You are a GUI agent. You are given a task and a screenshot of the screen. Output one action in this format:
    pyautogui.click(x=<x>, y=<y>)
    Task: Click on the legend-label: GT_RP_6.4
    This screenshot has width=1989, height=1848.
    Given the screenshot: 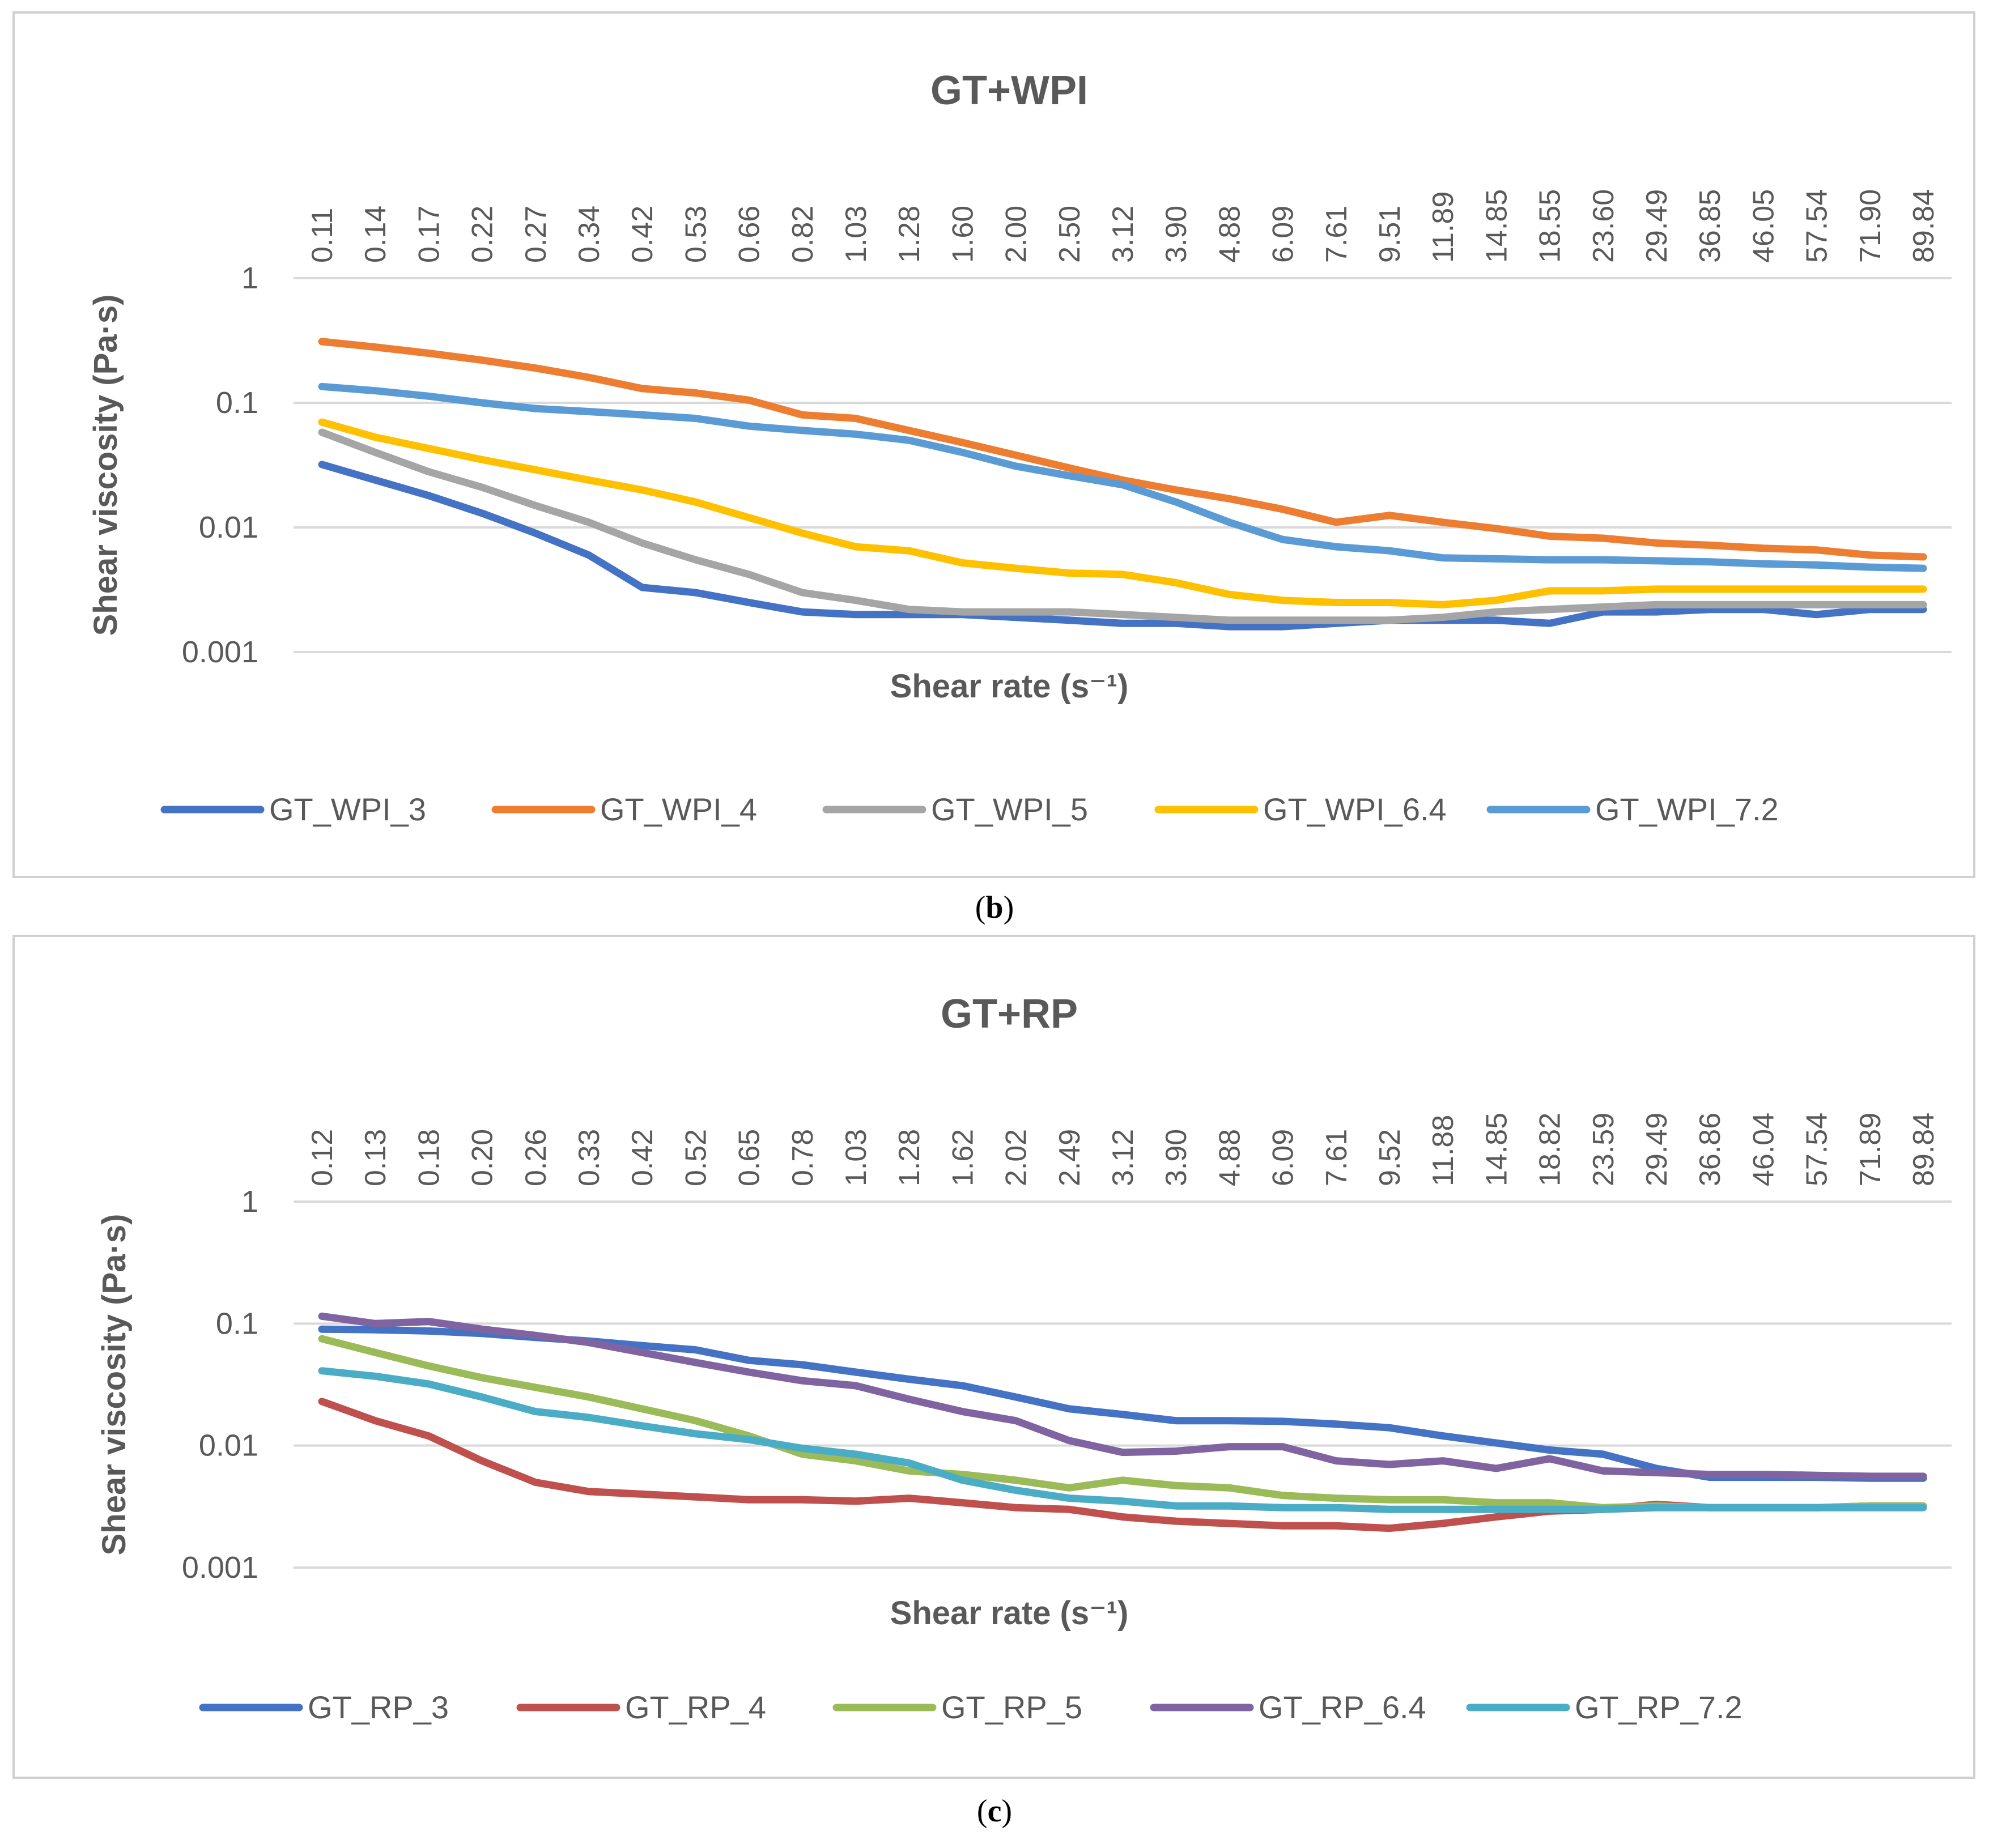 What is the action you would take?
    pyautogui.click(x=1342, y=1707)
    